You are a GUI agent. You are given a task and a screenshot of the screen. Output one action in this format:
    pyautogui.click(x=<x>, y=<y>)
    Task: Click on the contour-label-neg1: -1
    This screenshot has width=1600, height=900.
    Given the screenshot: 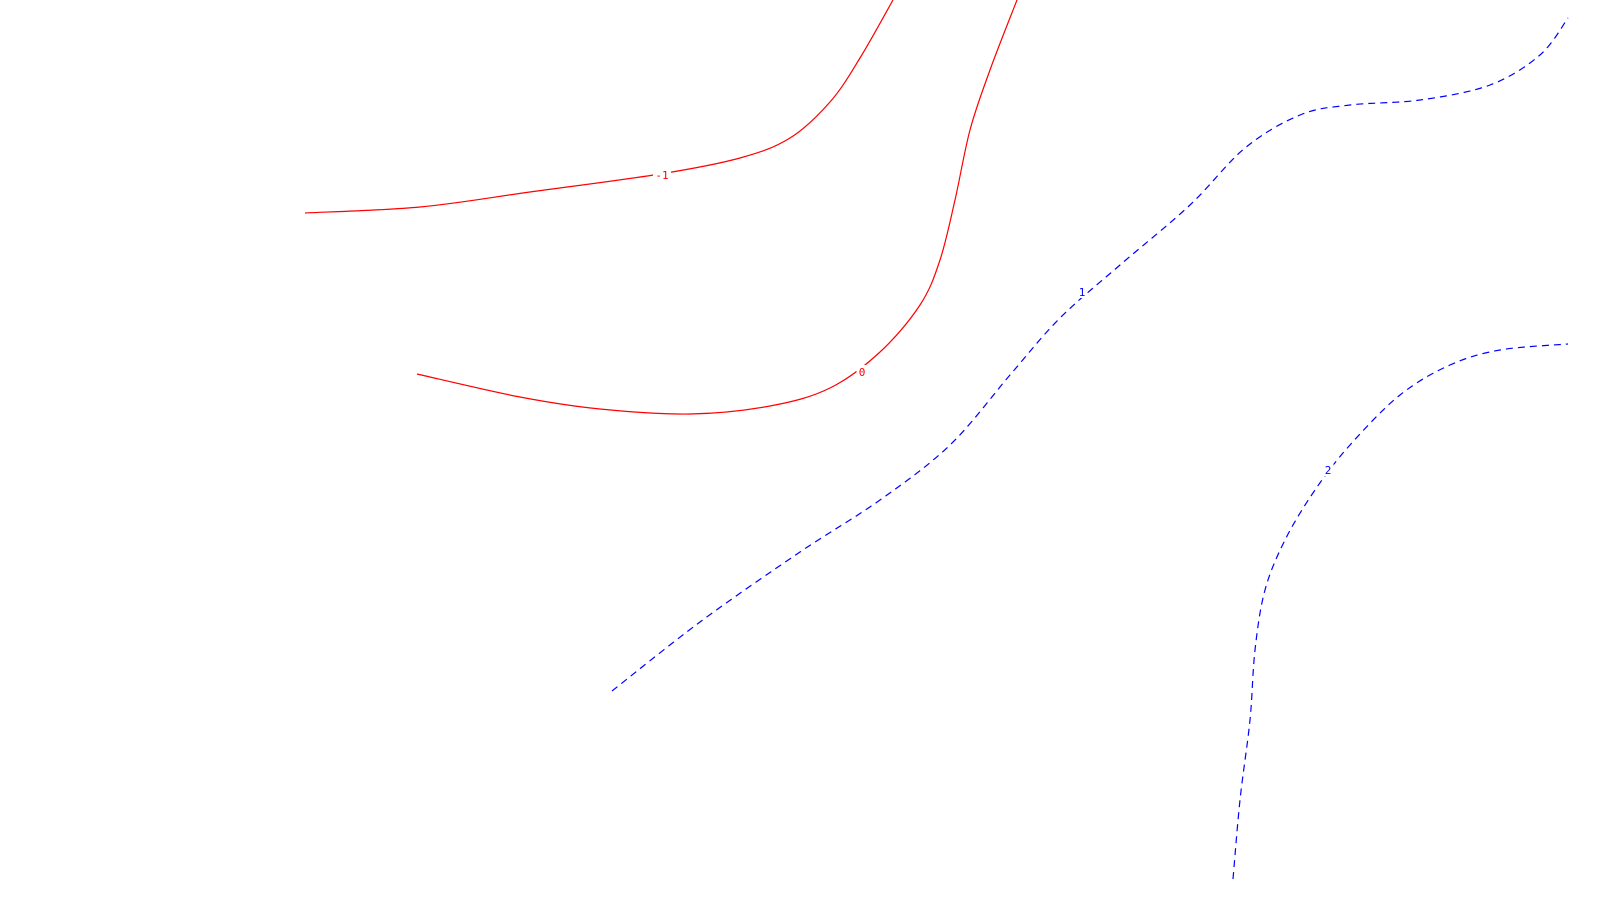 What is the action you would take?
    pyautogui.click(x=661, y=175)
    